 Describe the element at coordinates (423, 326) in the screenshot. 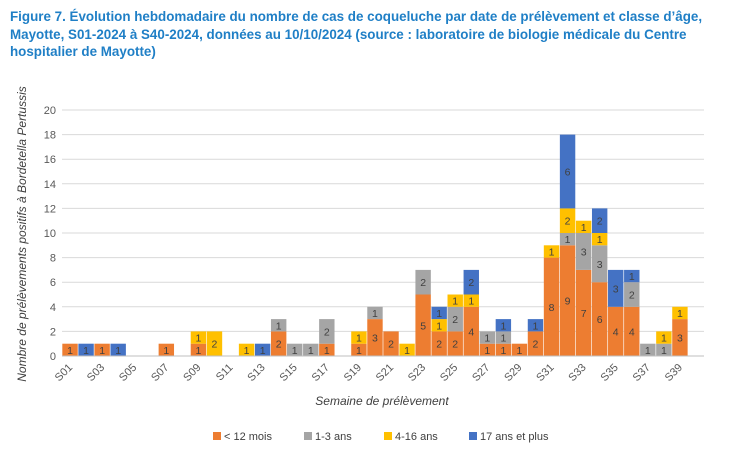

I see `bar-data-label: 5` at that location.